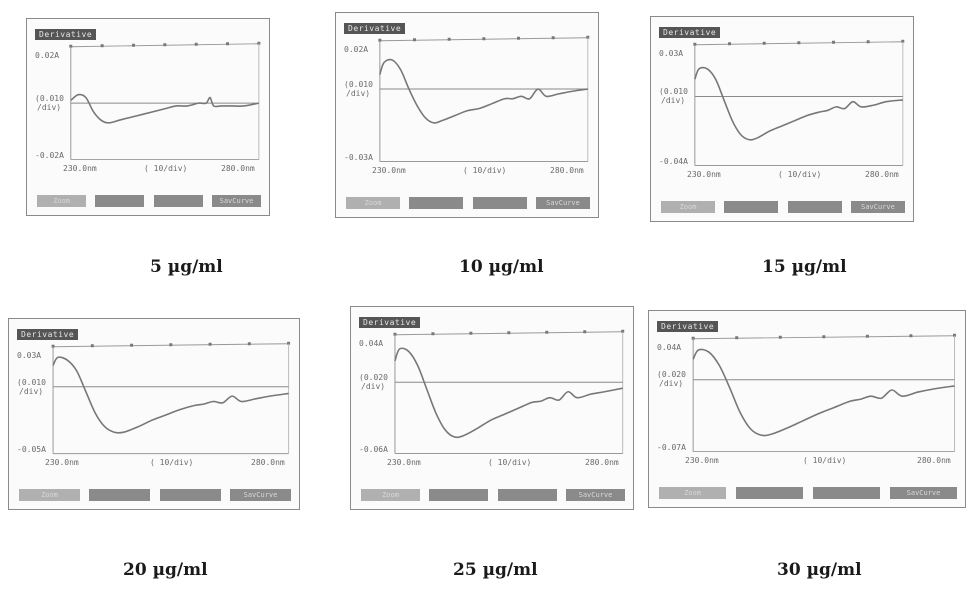 This screenshot has width=966, height=594. What do you see at coordinates (31, 449) in the screenshot?
I see `y-bottom-label: -0.05A` at bounding box center [31, 449].